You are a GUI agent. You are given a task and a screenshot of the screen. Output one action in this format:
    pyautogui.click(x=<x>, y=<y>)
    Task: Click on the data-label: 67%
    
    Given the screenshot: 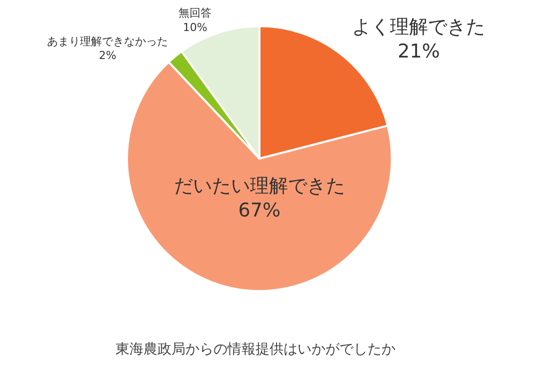 What is the action you would take?
    pyautogui.click(x=259, y=211)
    